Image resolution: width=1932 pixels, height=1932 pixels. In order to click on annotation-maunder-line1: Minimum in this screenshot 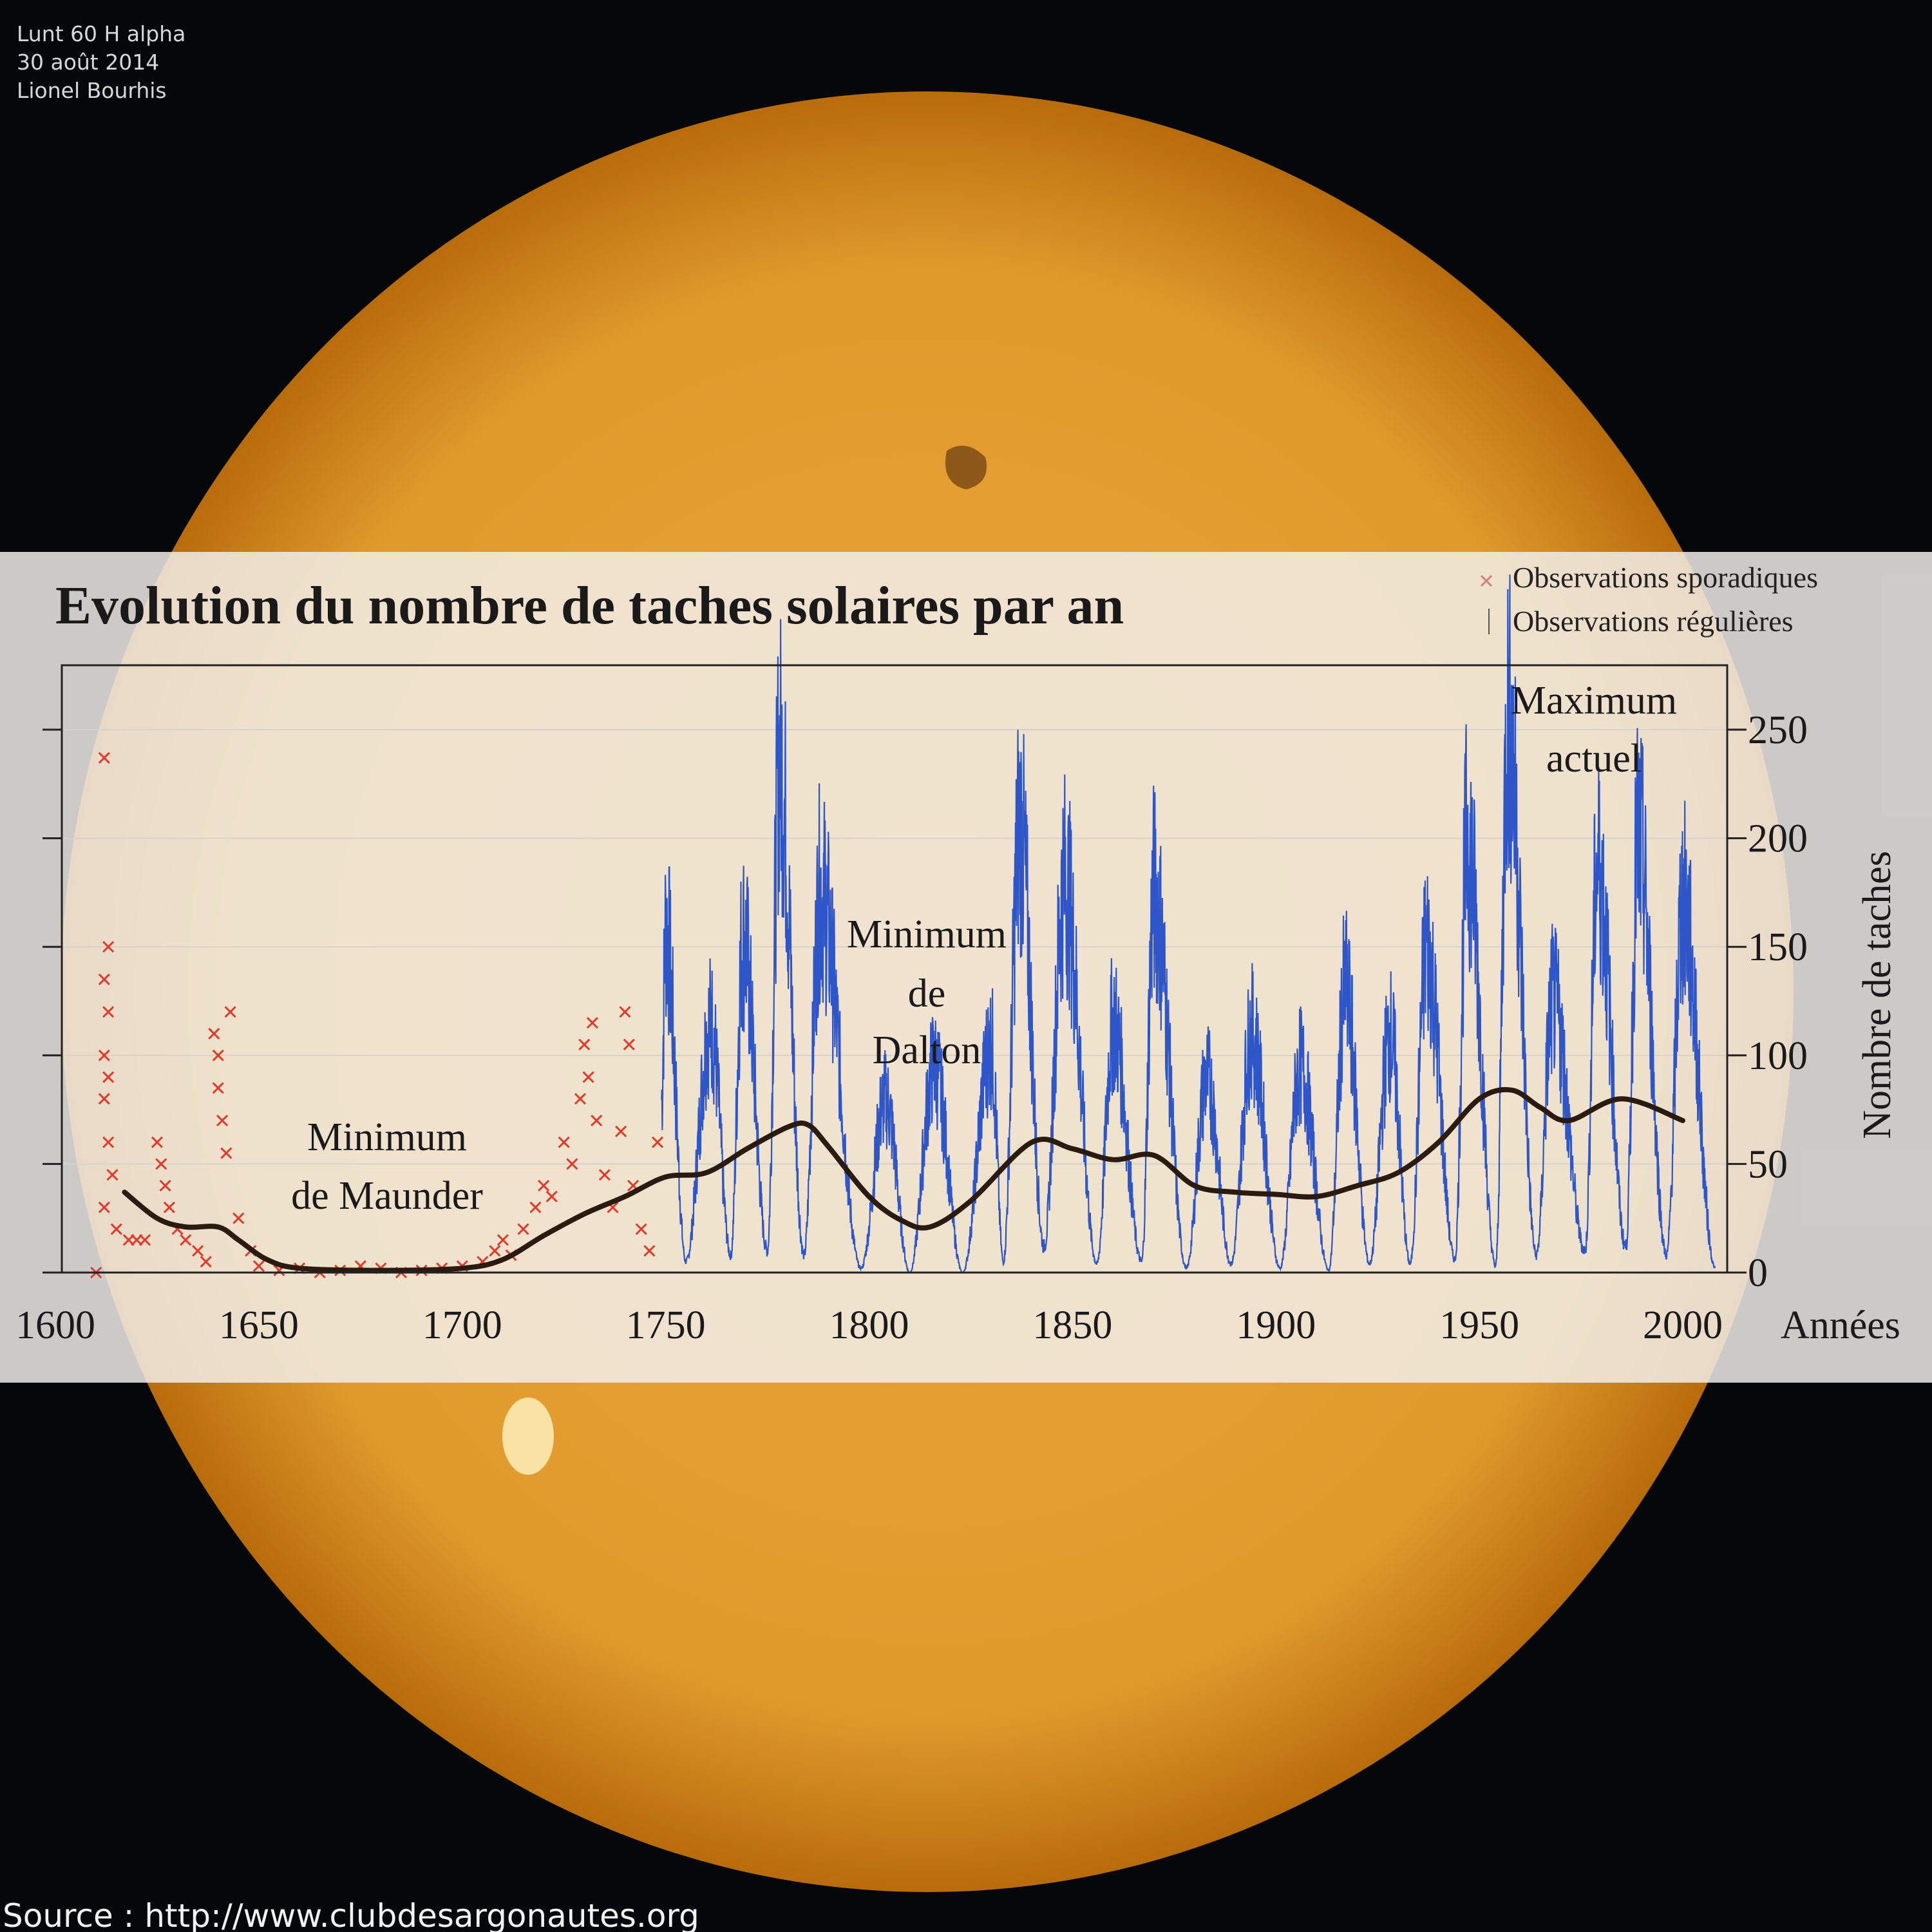, I will do `click(387, 1137)`.